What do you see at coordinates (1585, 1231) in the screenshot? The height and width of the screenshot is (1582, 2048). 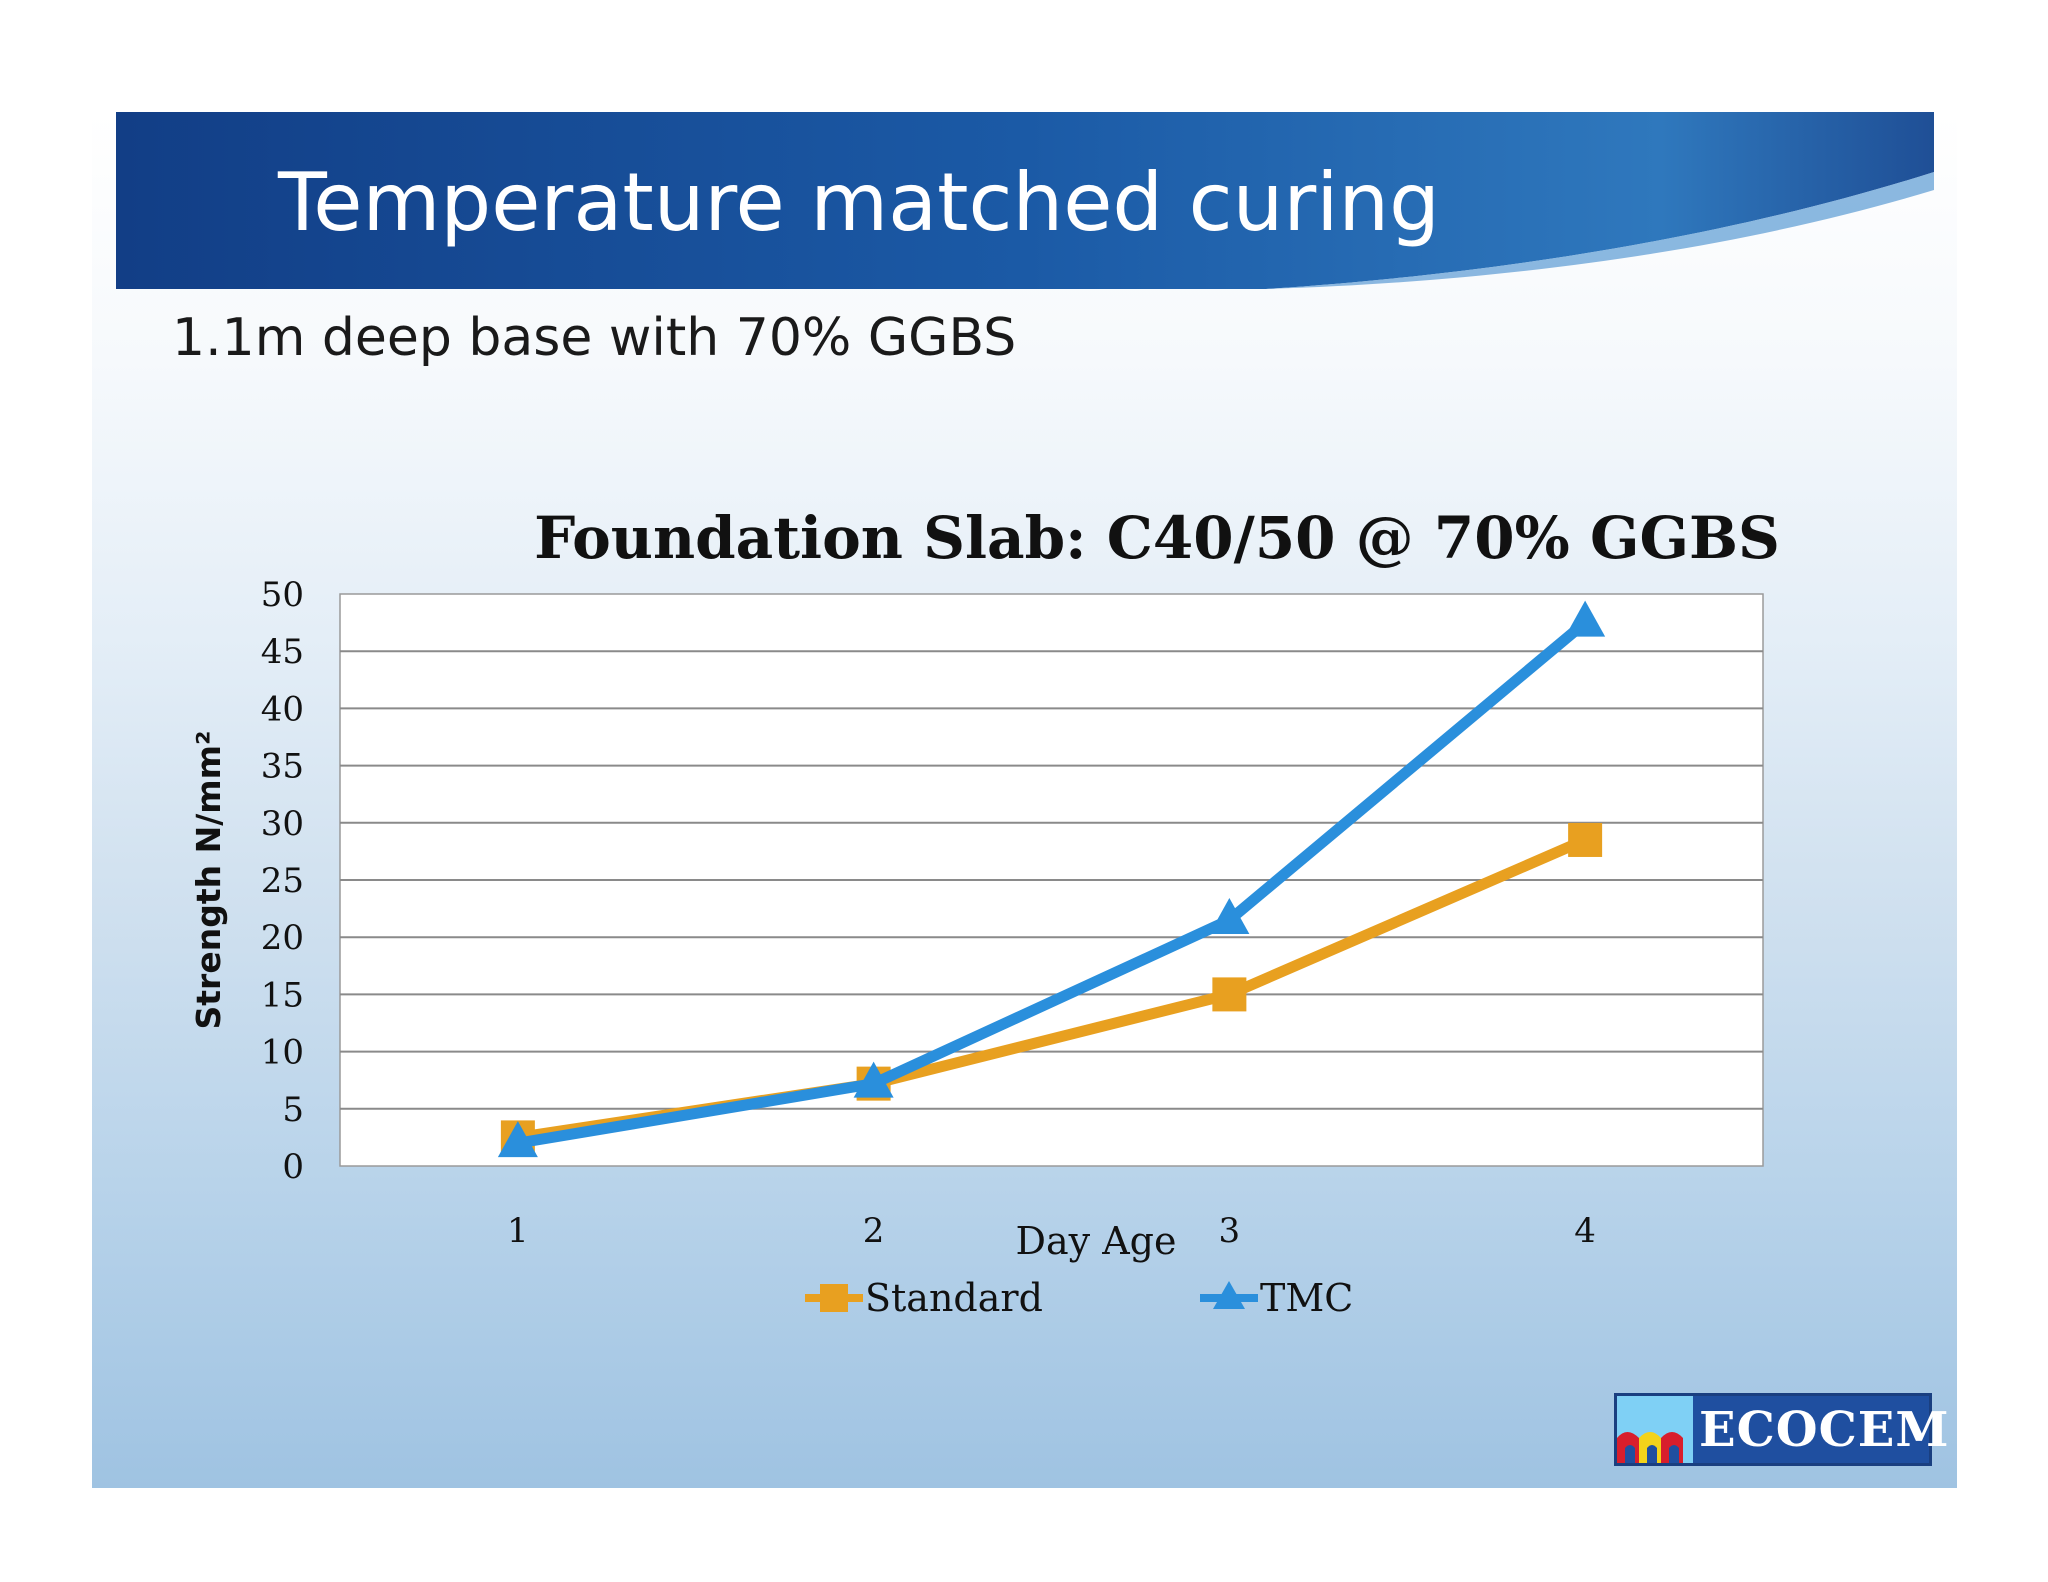 I see `x-tick-label: 4` at bounding box center [1585, 1231].